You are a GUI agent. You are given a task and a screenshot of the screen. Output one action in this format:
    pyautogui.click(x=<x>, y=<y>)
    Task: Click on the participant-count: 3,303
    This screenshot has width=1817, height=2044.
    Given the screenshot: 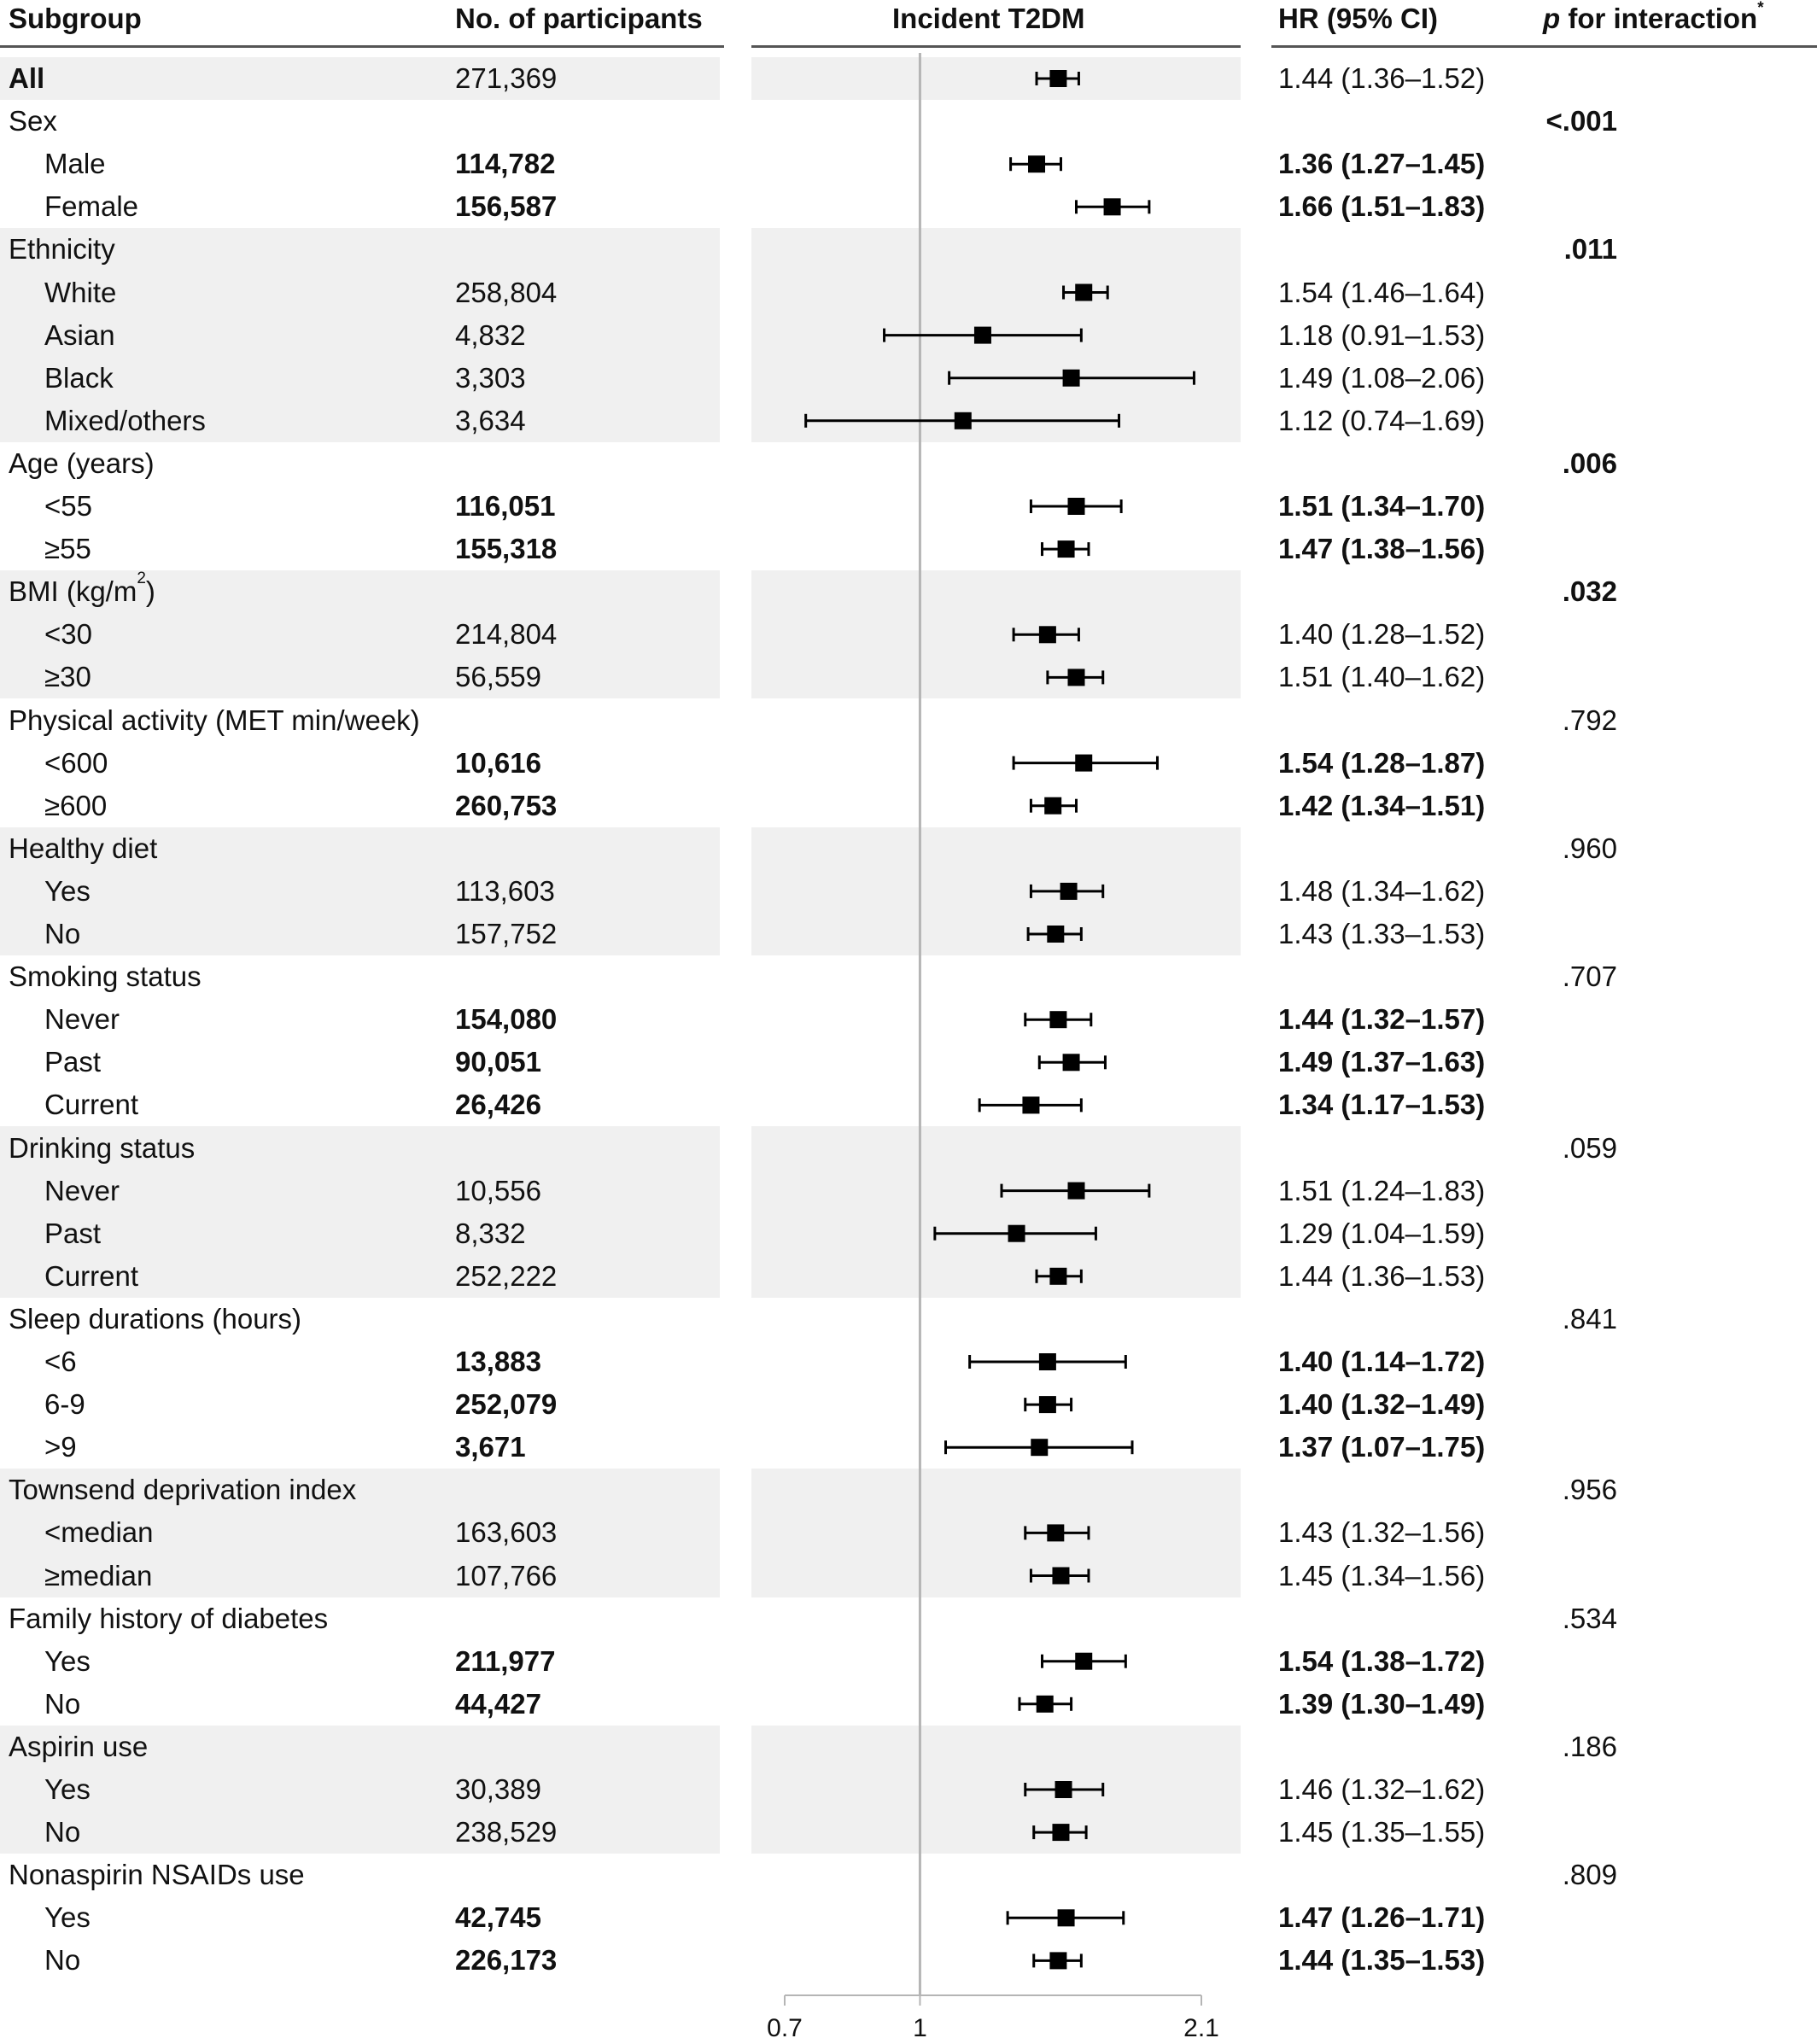 What is the action you would take?
    pyautogui.click(x=490, y=377)
    